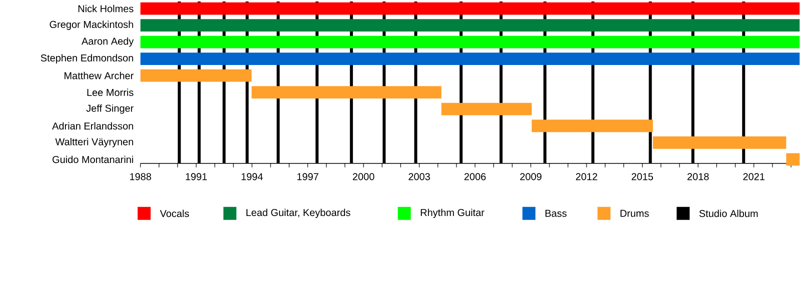 The height and width of the screenshot is (283, 800). Describe the element at coordinates (728, 213) in the screenshot. I see `legend-label: Studio Album` at that location.